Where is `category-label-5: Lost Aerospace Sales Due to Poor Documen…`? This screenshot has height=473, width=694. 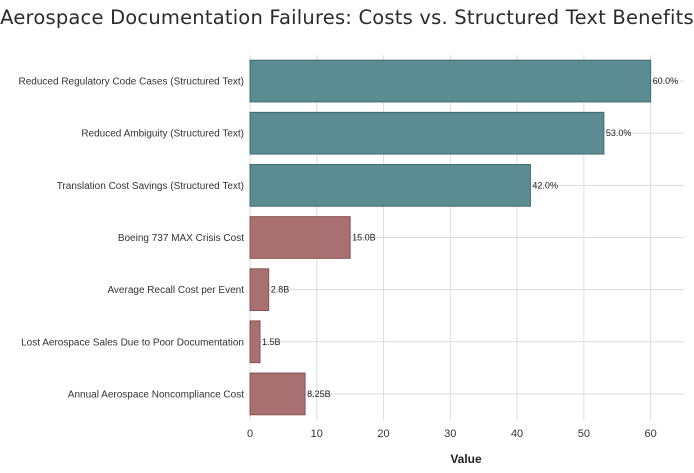 category-label-5: Lost Aerospace Sales Due to Poor Documen… is located at coordinates (132, 342).